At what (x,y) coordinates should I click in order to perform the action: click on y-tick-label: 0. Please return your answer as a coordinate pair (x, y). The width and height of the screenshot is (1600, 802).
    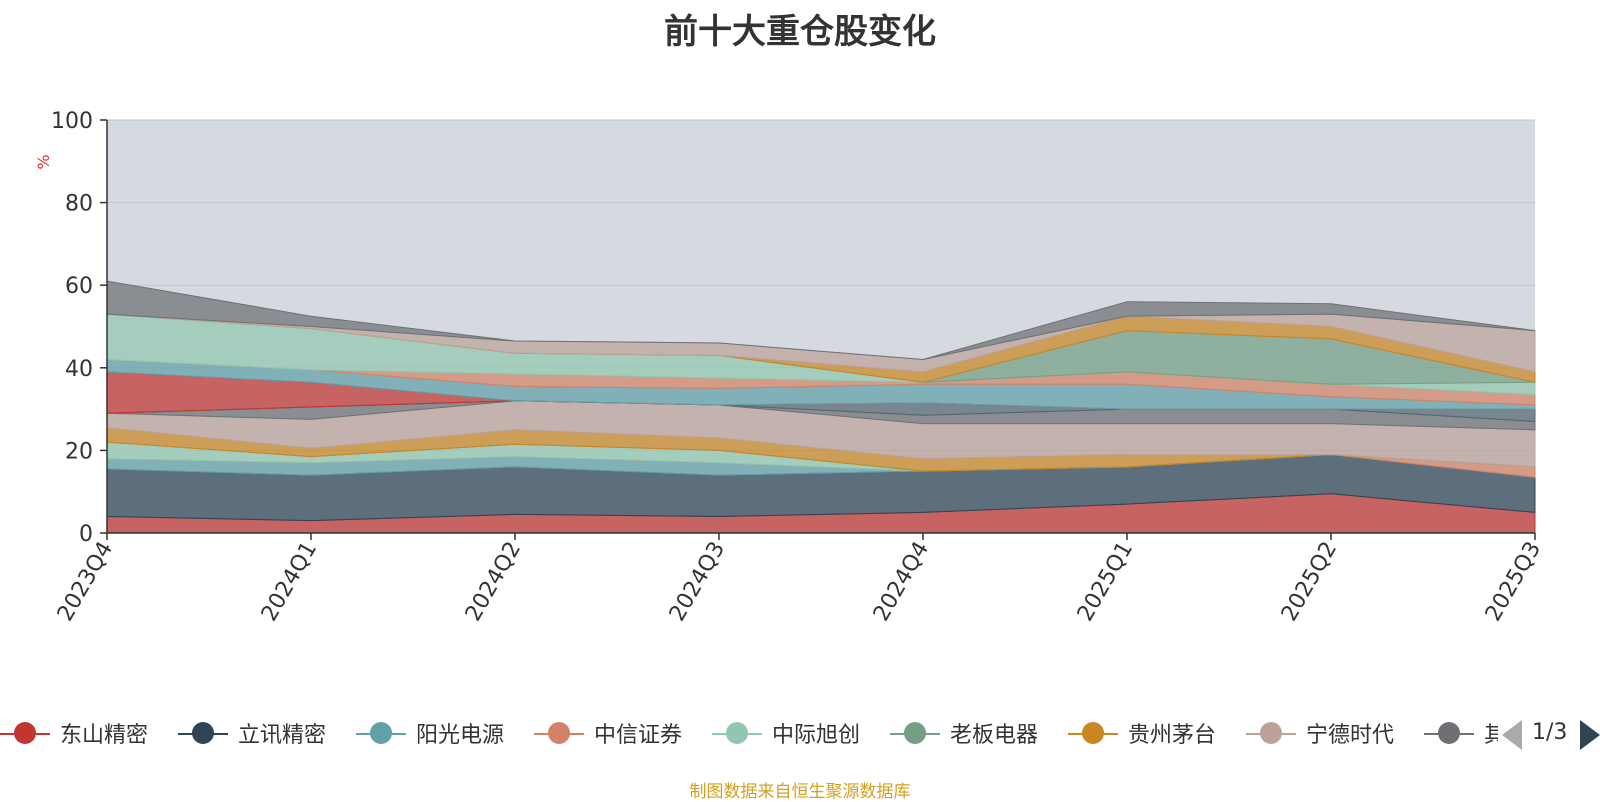
    Looking at the image, I should click on (86, 534).